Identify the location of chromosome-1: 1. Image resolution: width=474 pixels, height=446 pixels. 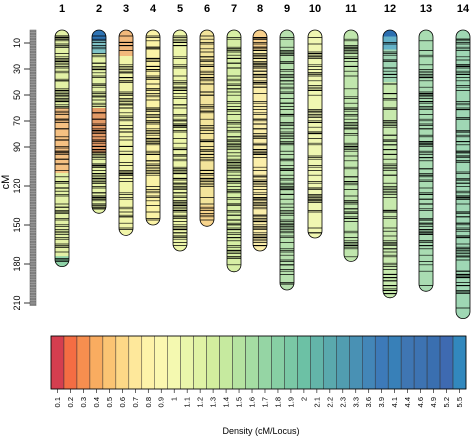
(62, 135).